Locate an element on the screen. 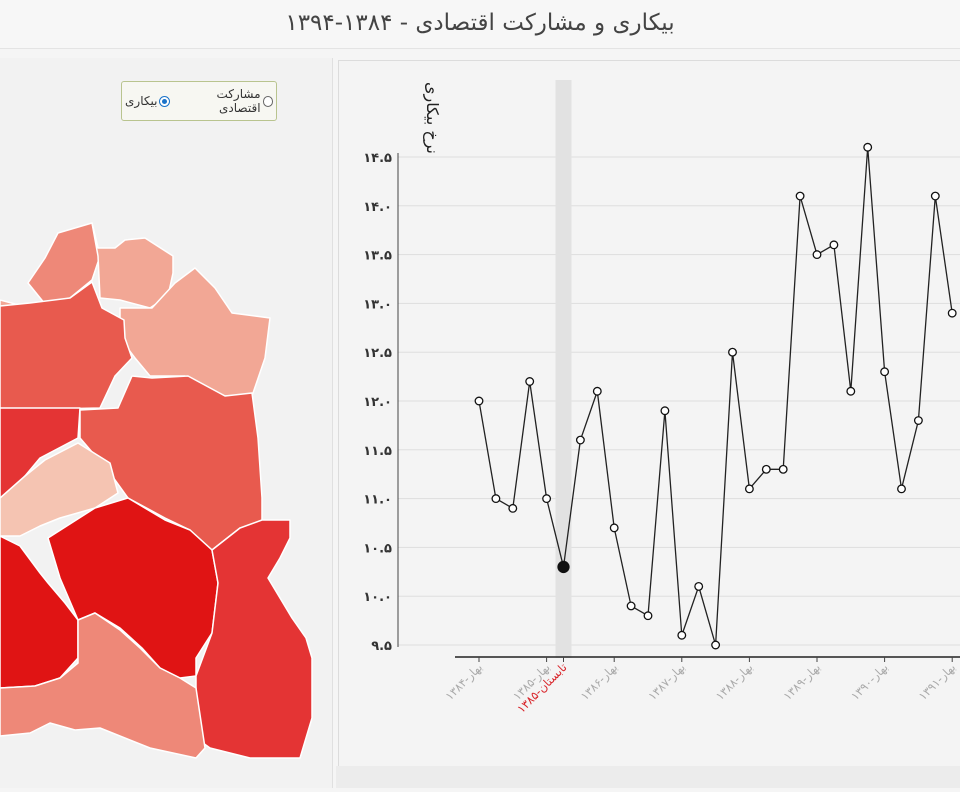  unemployment-radio is located at coordinates (165, 101).